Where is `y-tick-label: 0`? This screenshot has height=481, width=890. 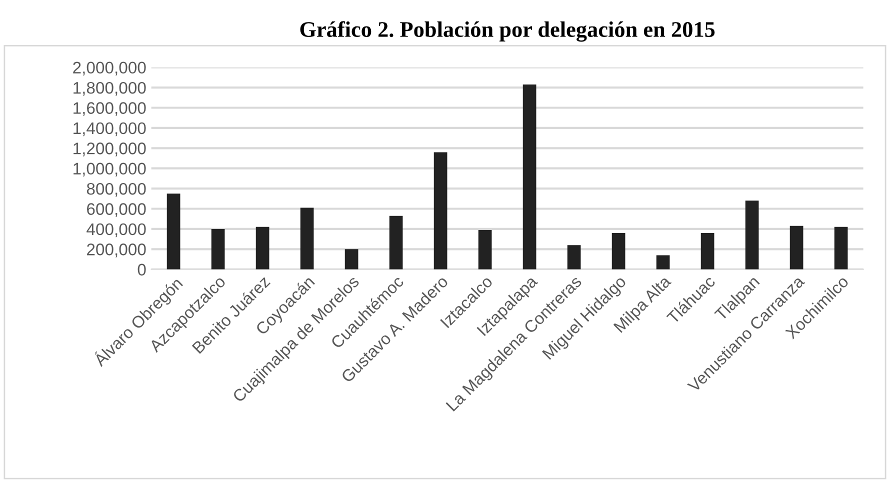 y-tick-label: 0 is located at coordinates (142, 270).